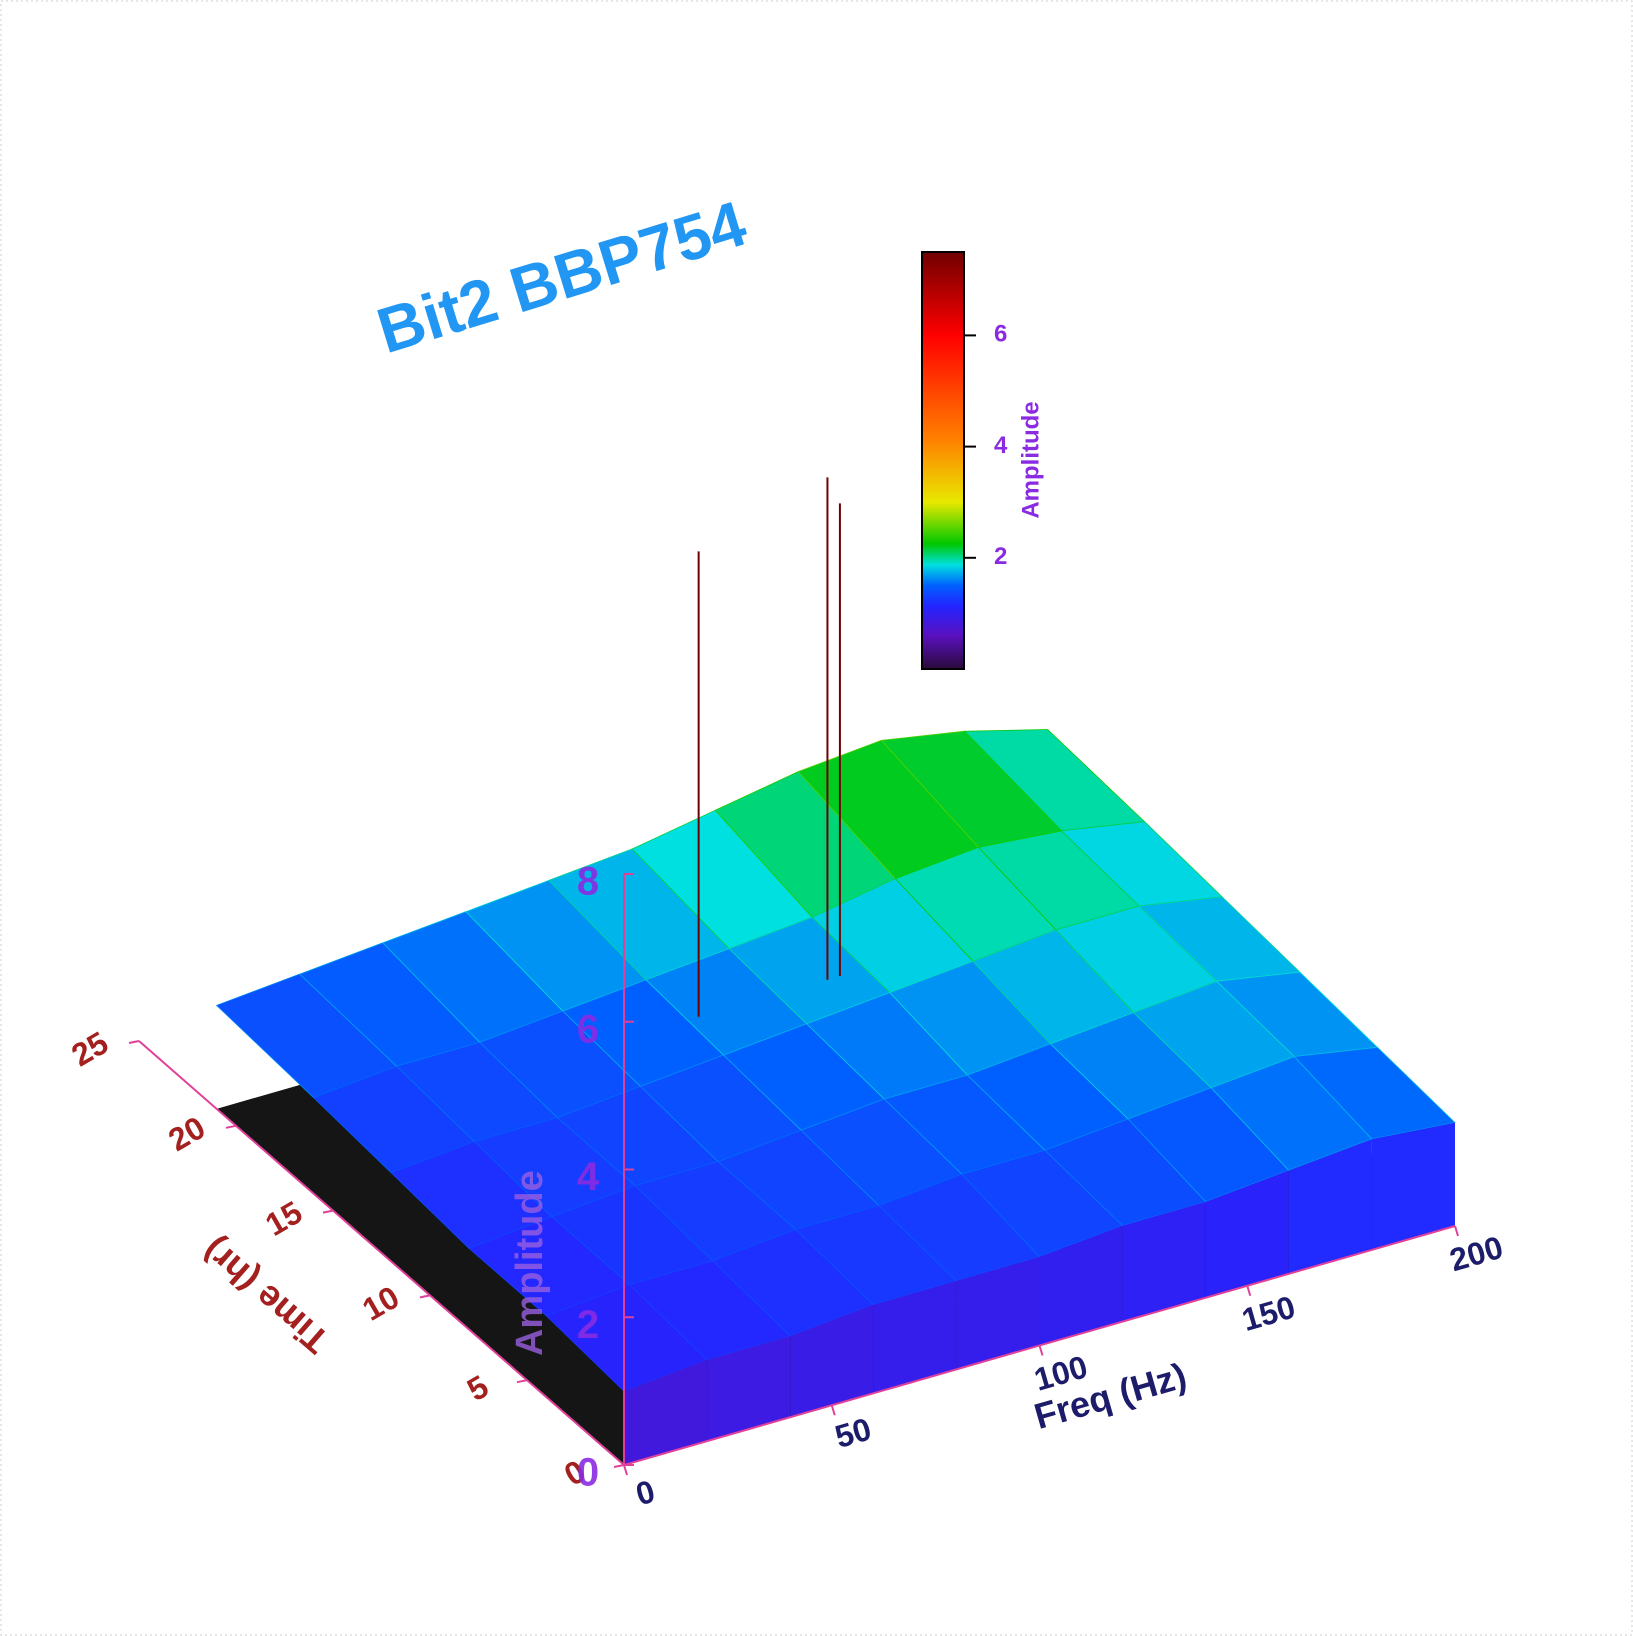 This screenshot has height=1636, width=1633. What do you see at coordinates (943, 460) in the screenshot?
I see `colorbar-scale` at bounding box center [943, 460].